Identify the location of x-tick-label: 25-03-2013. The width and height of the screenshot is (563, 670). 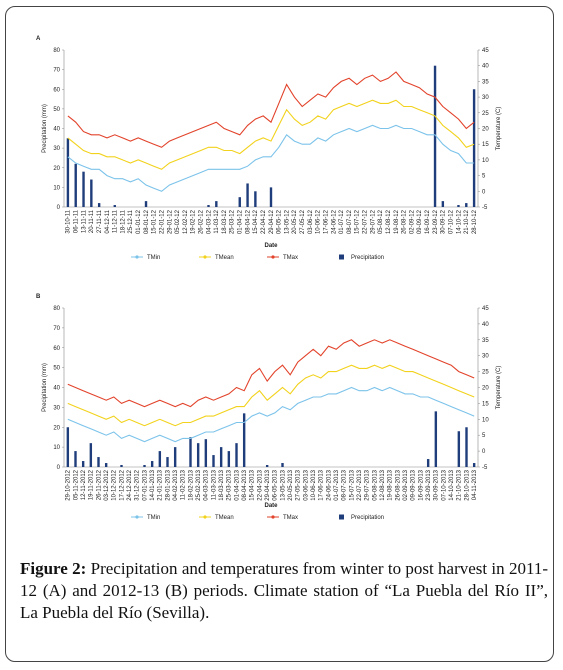
(230, 484).